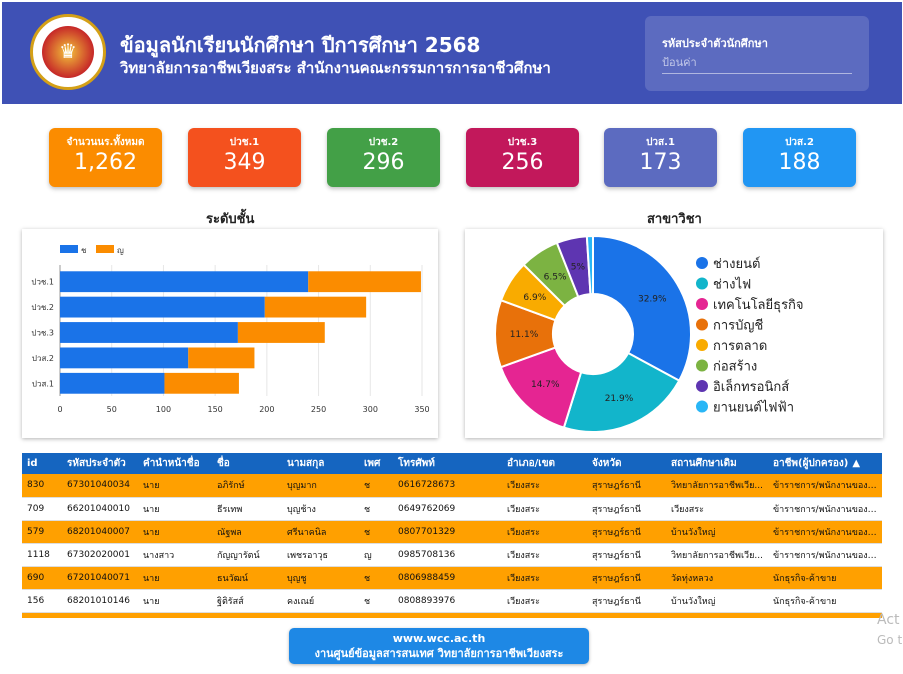  Describe the element at coordinates (100, 463) in the screenshot. I see `column-header: รหัสประจำตัว` at that location.